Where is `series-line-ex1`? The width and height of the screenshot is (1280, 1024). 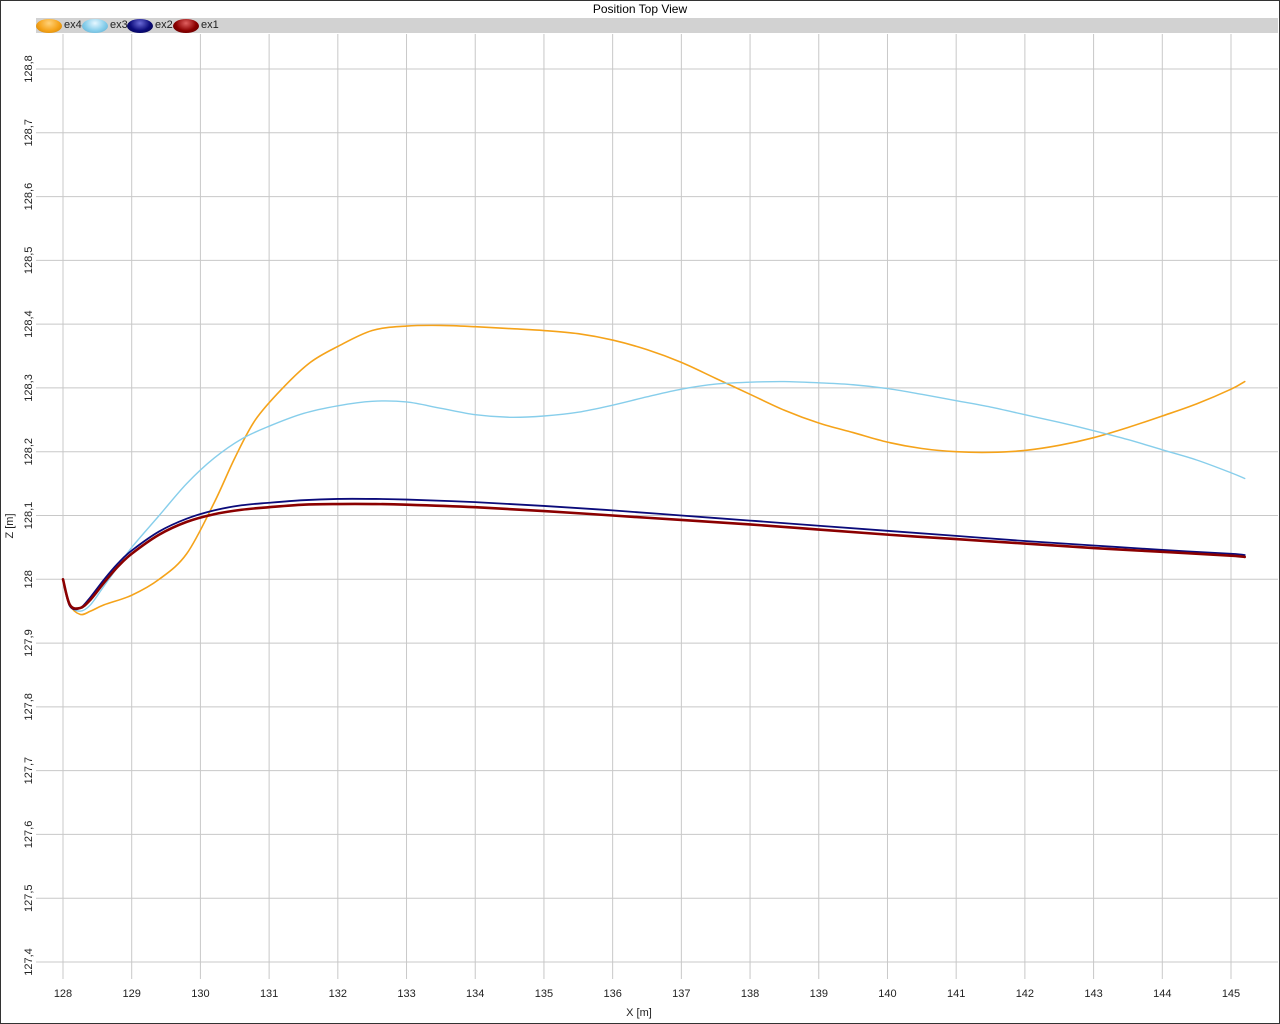
series-line-ex1 is located at coordinates (654, 556).